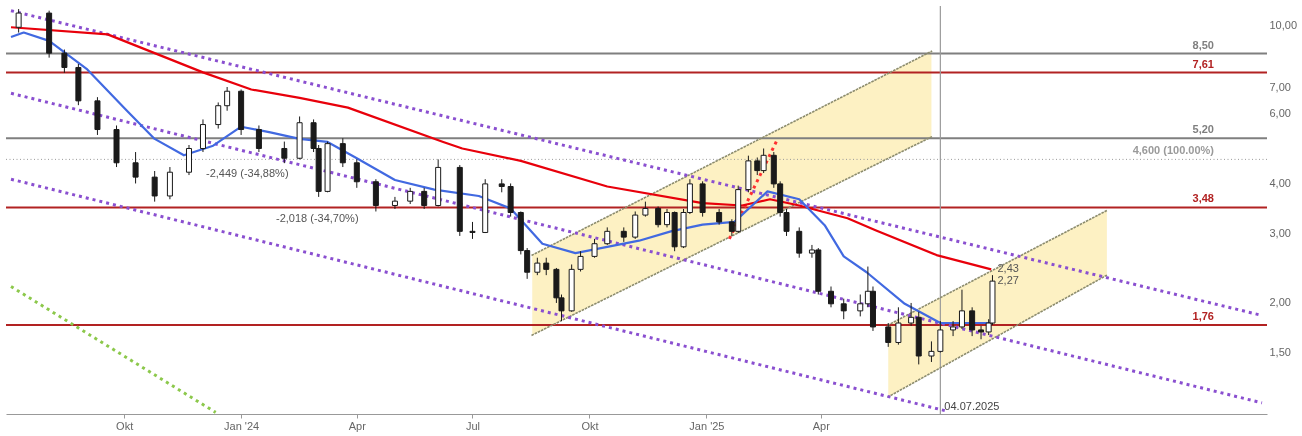 The image size is (1302, 436). What do you see at coordinates (1203, 198) in the screenshot?
I see `ref-line-label: 3,48` at bounding box center [1203, 198].